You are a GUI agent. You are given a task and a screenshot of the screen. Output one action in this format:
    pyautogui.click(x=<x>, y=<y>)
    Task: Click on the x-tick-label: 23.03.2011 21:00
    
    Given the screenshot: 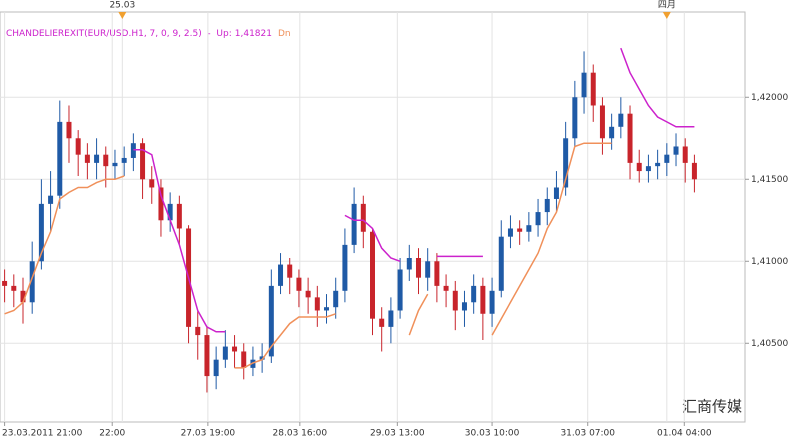 What is the action you would take?
    pyautogui.click(x=42, y=434)
    